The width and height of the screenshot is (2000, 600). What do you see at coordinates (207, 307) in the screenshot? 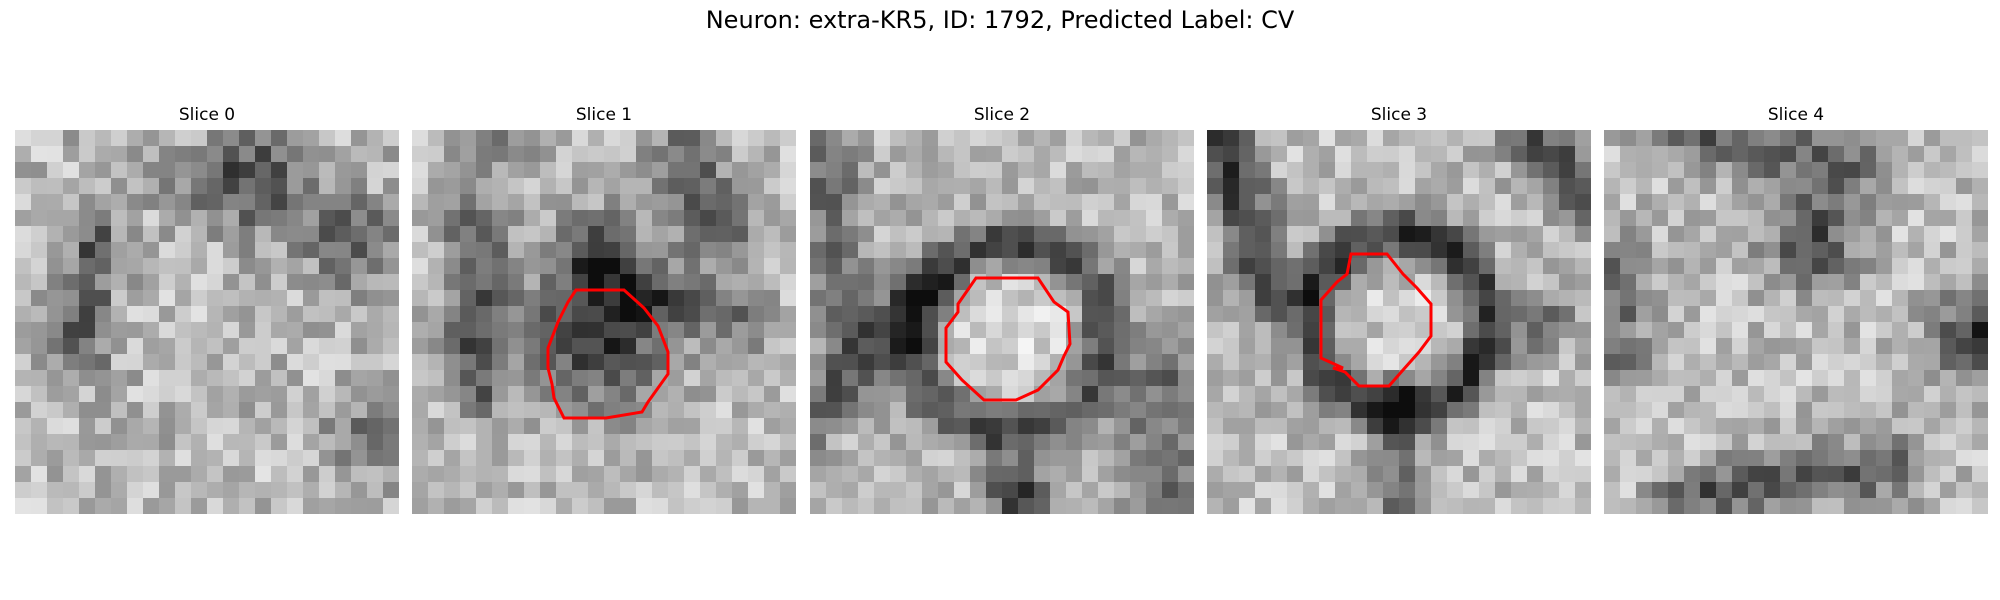
I see `slice-panel-0: Slice 0` at bounding box center [207, 307].